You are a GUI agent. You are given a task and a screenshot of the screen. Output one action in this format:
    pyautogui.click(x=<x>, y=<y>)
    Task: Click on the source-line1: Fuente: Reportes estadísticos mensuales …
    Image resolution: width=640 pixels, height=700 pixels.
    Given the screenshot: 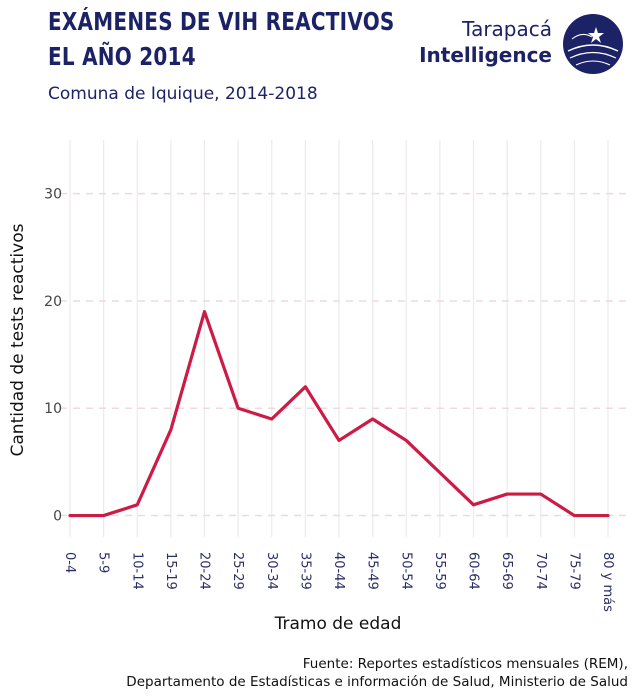 What is the action you would take?
    pyautogui.click(x=465, y=664)
    